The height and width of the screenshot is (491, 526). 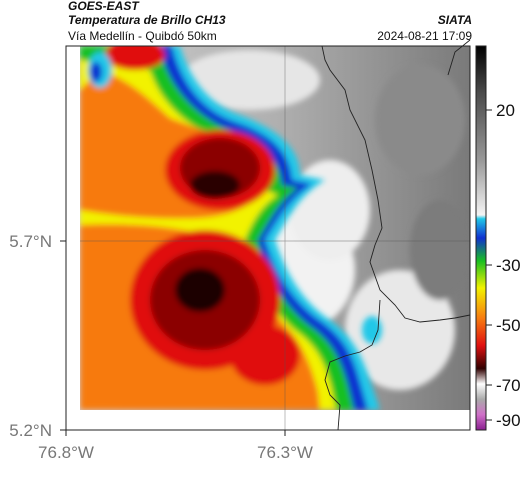 What do you see at coordinates (508, 420) in the screenshot?
I see `colorbar-tick-label: -90` at bounding box center [508, 420].